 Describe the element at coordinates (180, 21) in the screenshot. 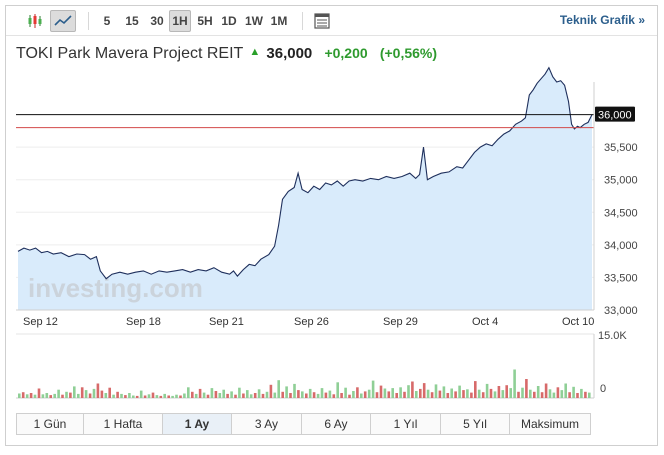

I see `interval-1h: 1H` at that location.